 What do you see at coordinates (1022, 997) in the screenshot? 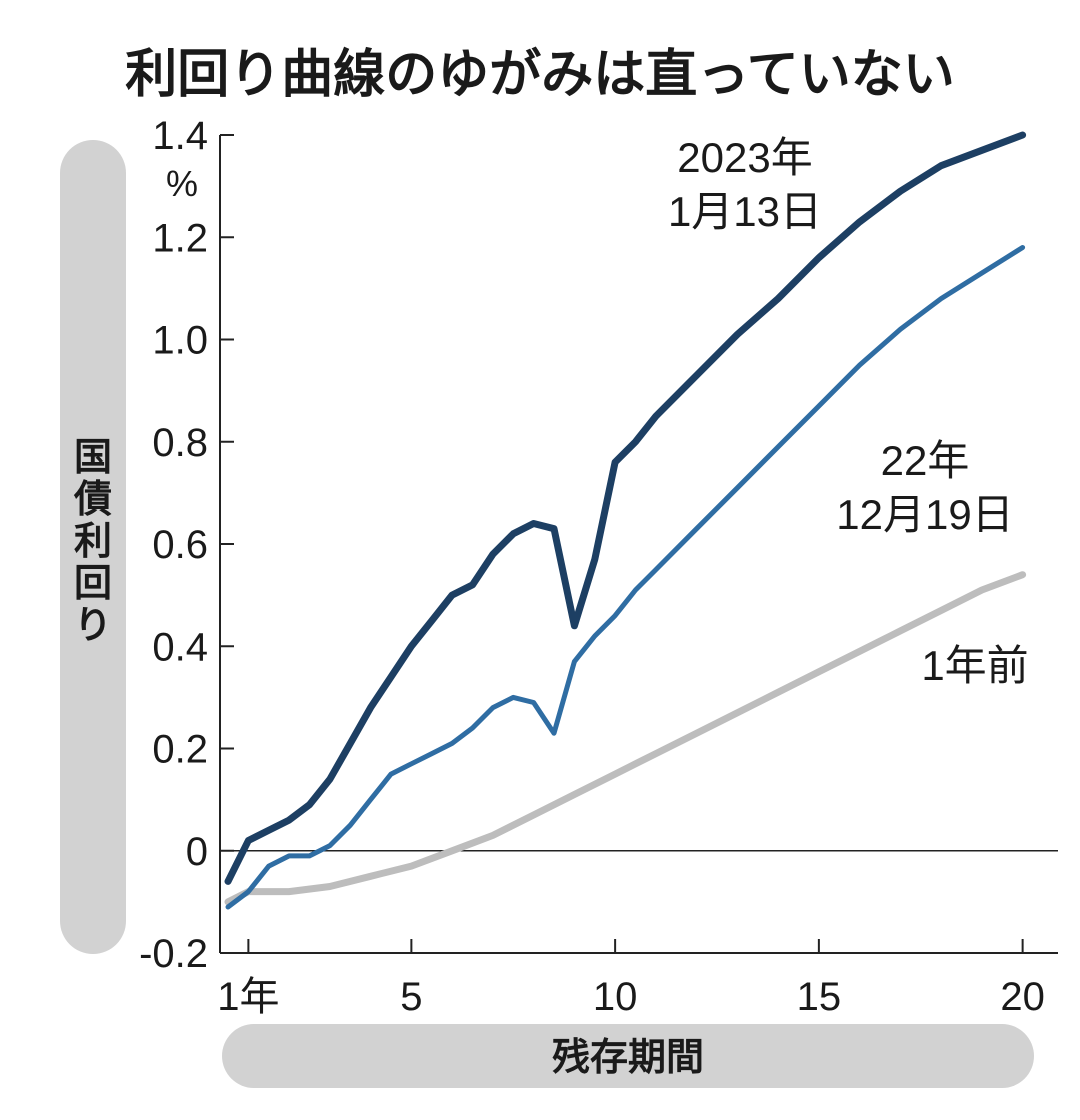
I see `x-tick-label: 20` at bounding box center [1022, 997].